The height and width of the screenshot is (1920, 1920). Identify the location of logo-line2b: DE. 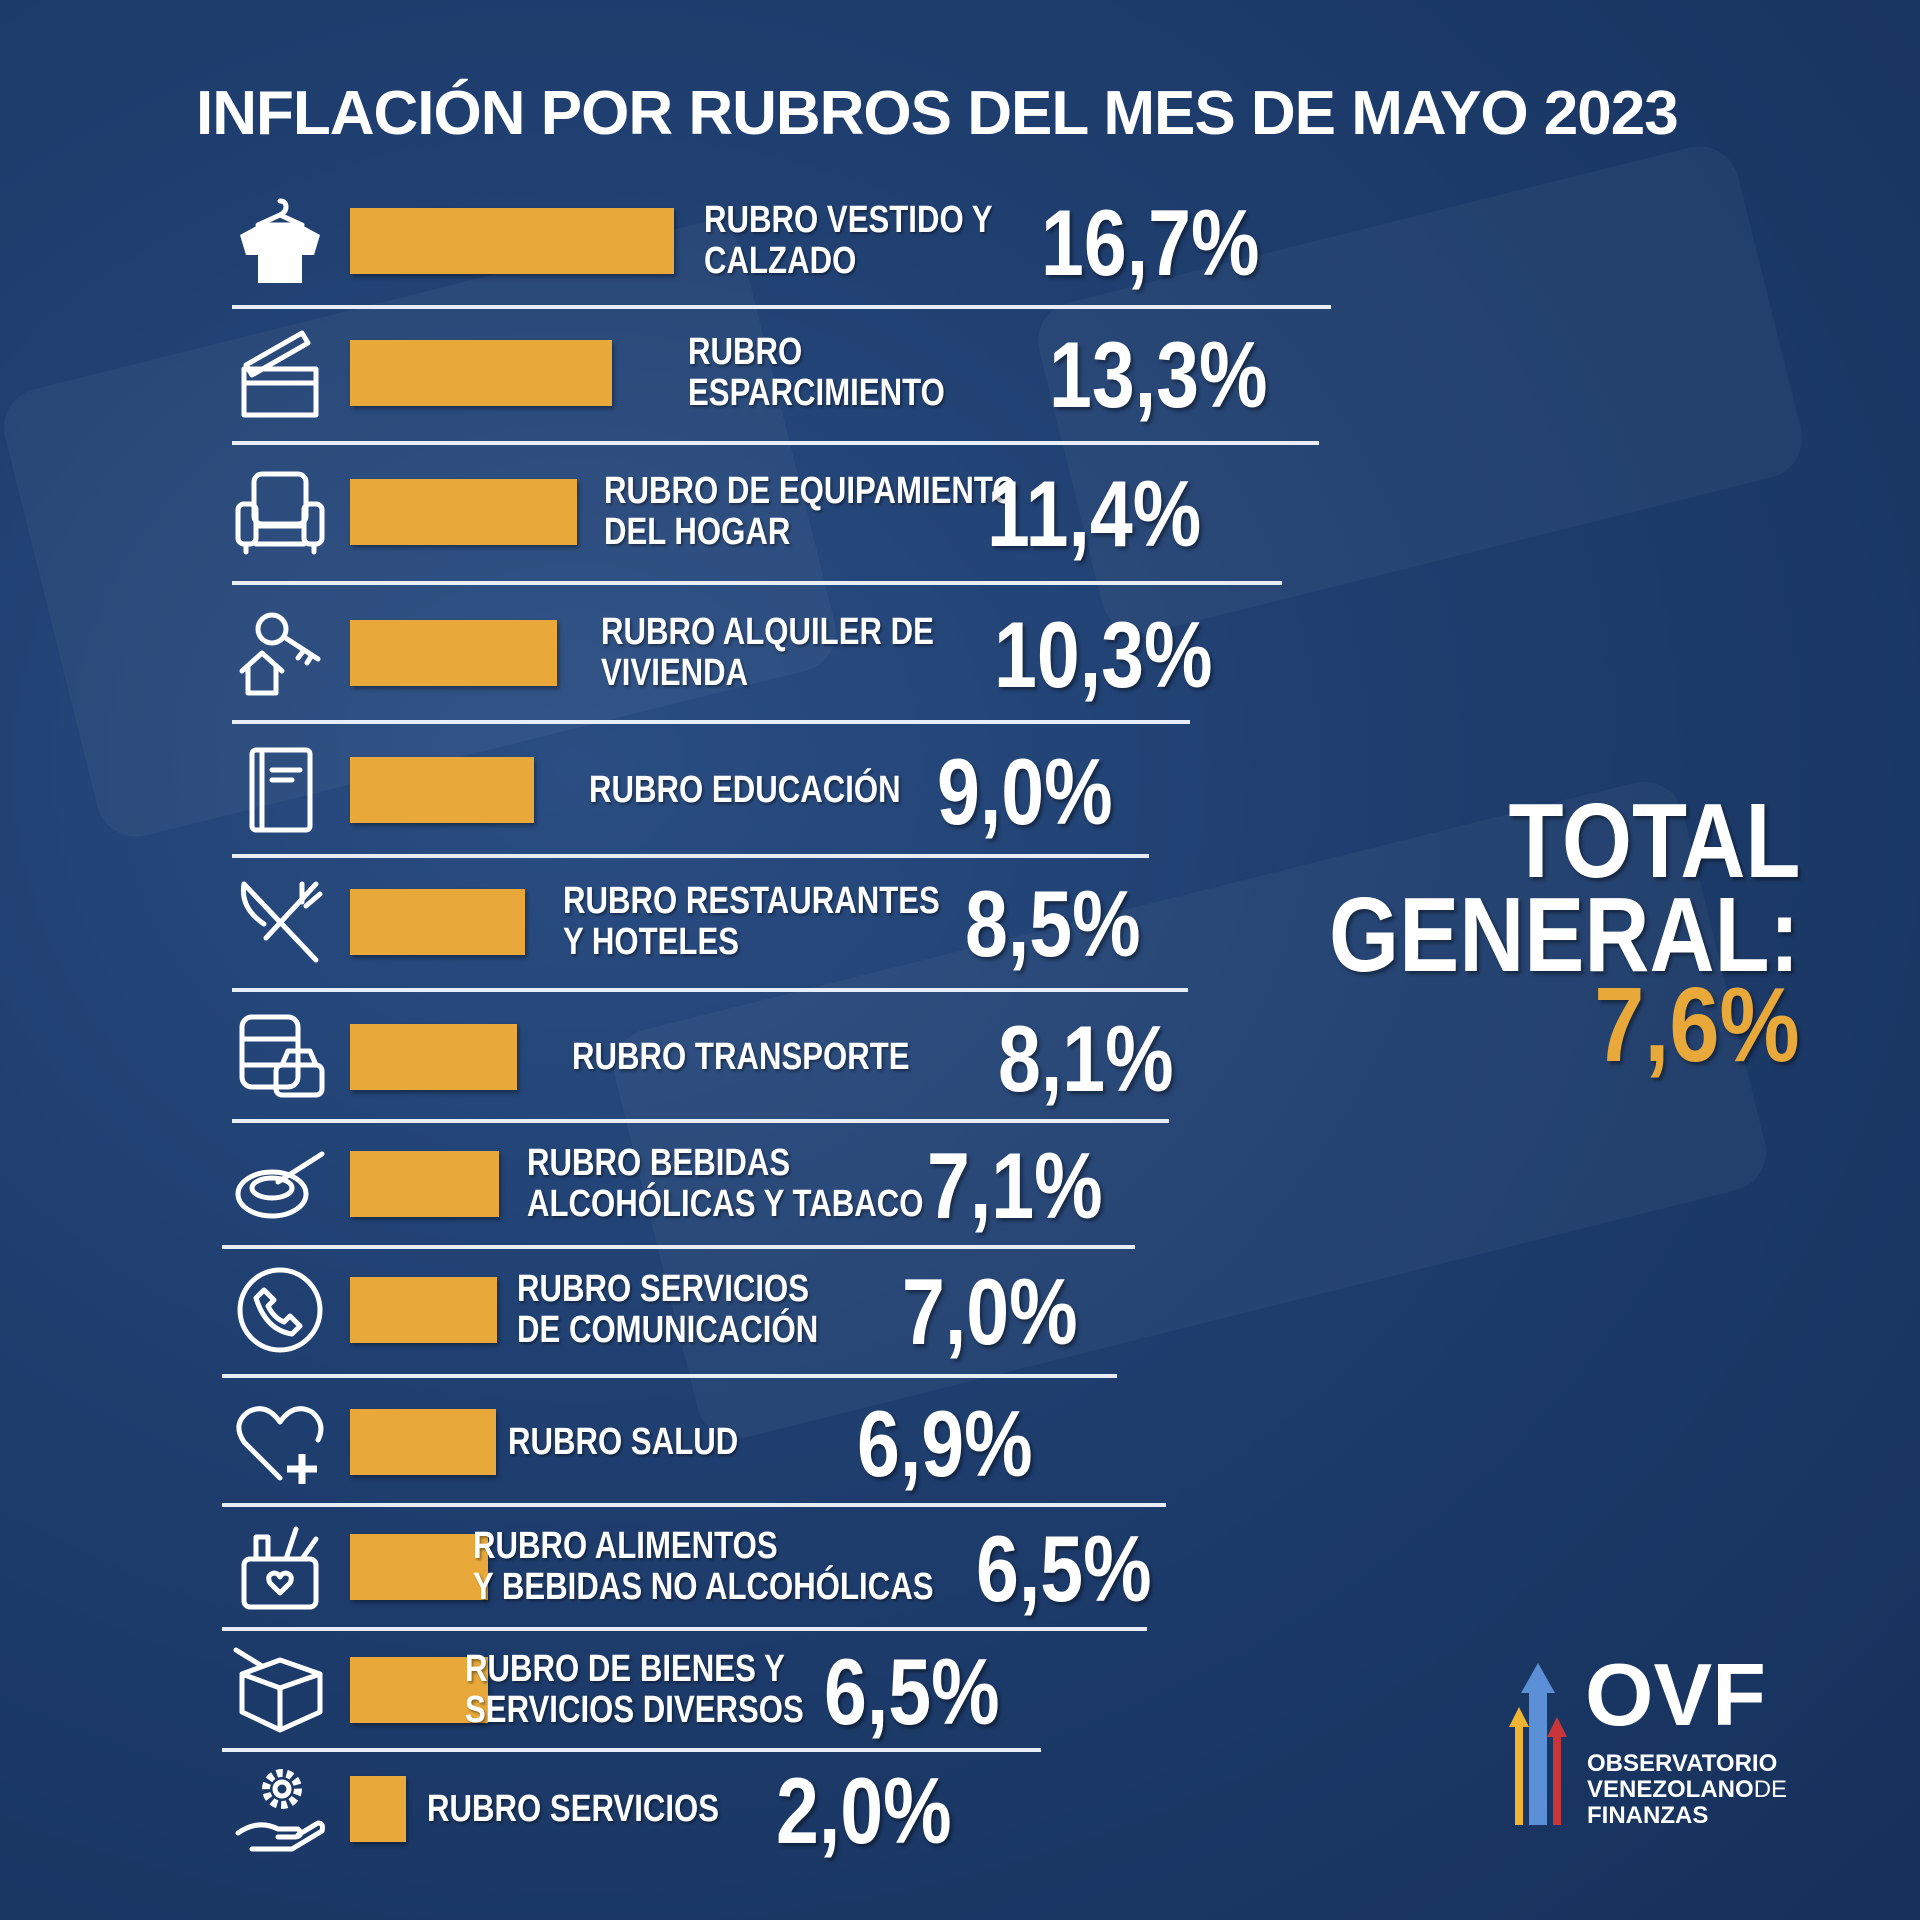
(1770, 1789).